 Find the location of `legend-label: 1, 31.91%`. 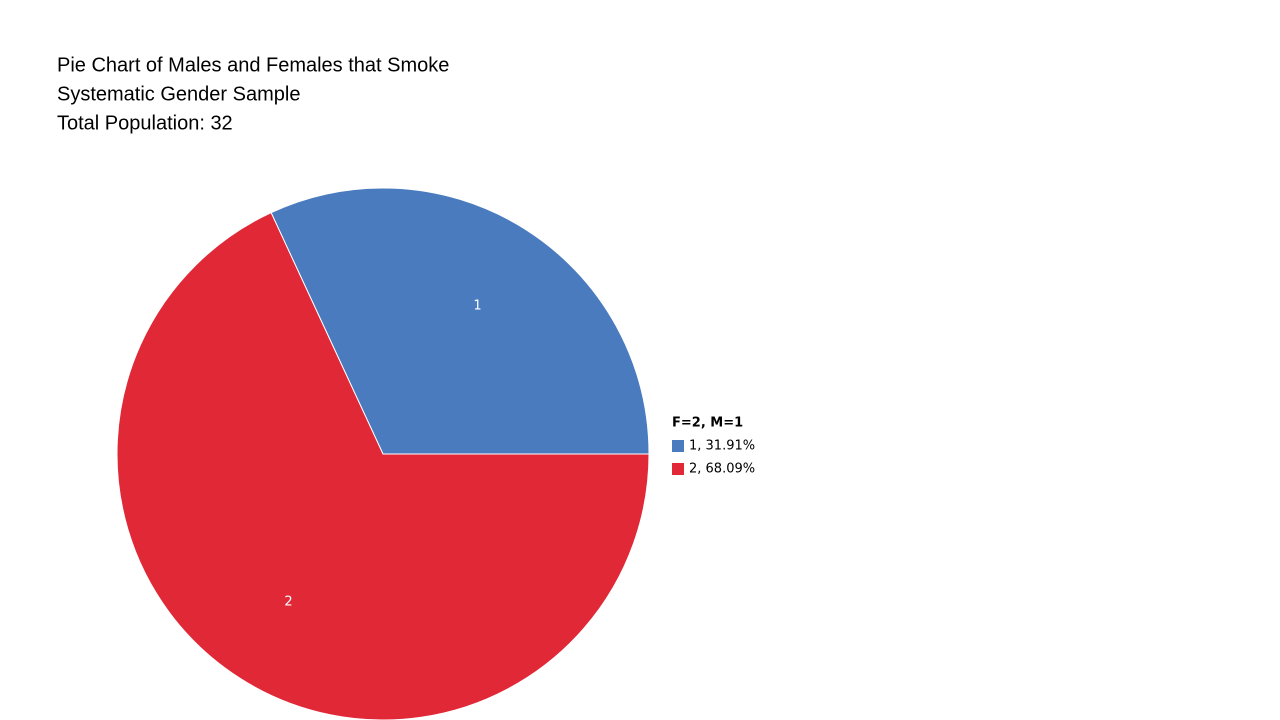

legend-label: 1, 31.91% is located at coordinates (722, 446).